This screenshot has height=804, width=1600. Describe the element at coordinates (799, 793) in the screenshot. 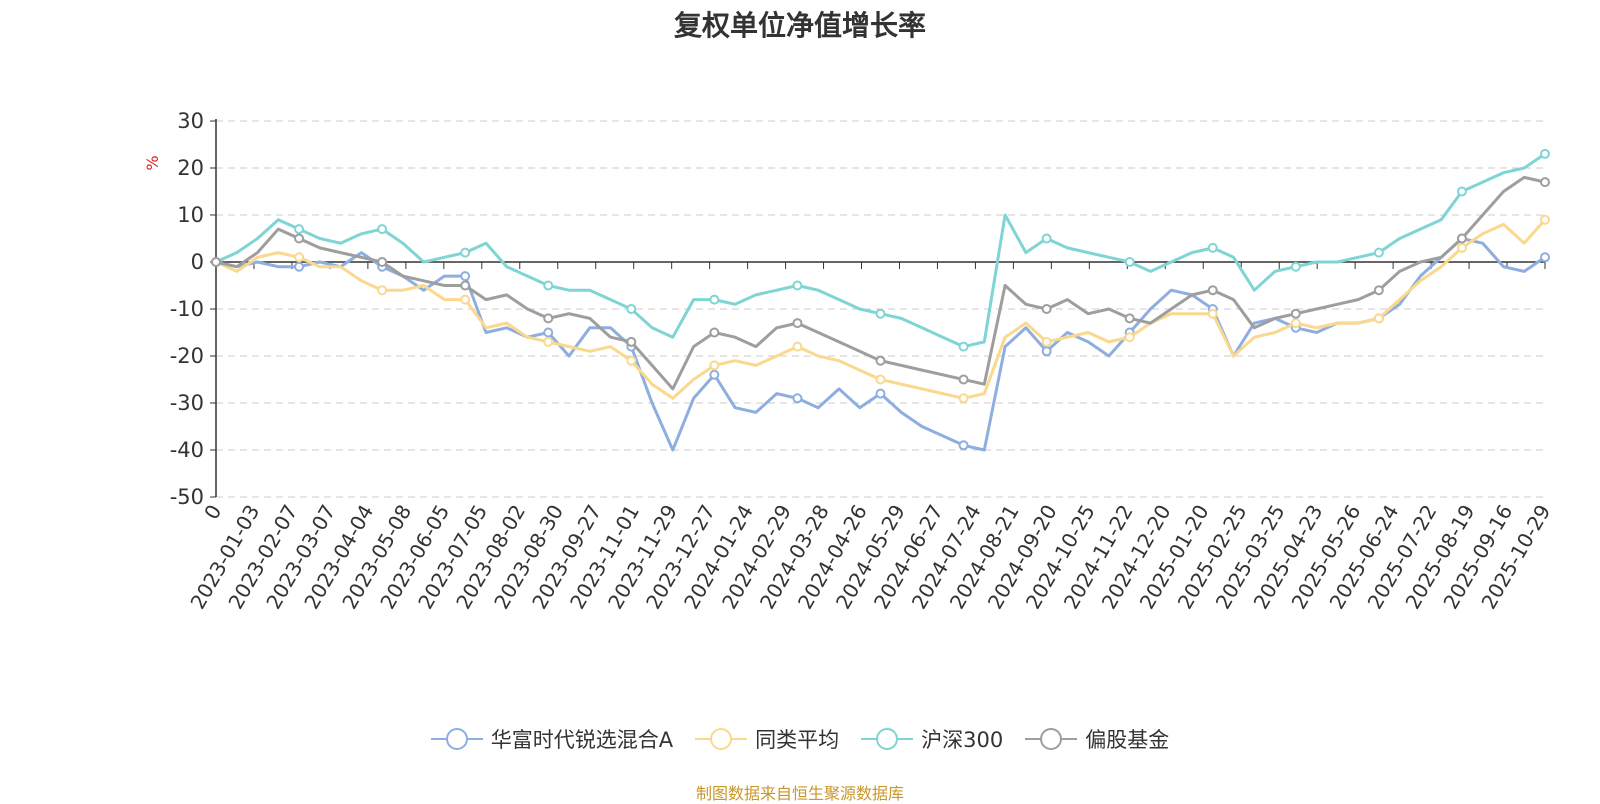

I see `data-source-note: 制图数据来自恒生聚源数据库` at that location.